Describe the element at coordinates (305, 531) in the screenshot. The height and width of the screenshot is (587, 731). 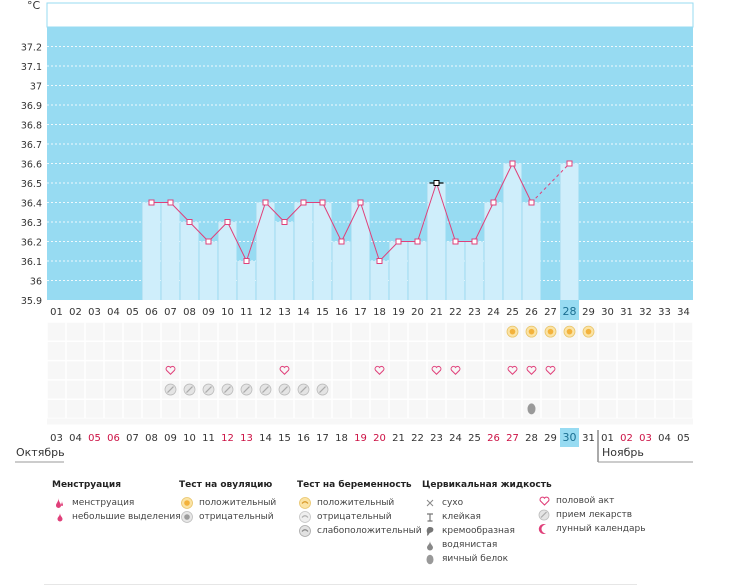
I see `pregnancy-weak-icon` at that location.